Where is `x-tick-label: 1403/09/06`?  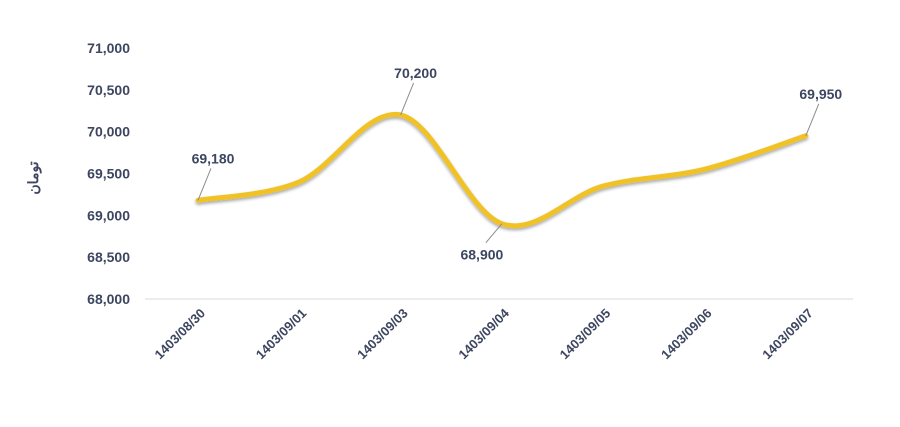 x-tick-label: 1403/09/06 is located at coordinates (686, 334).